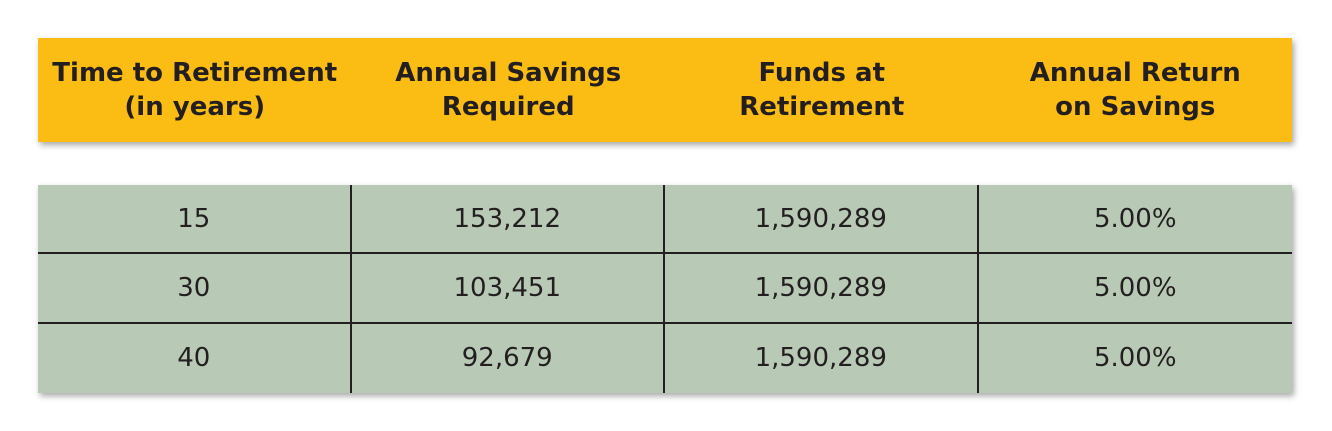 The height and width of the screenshot is (431, 1332). What do you see at coordinates (1135, 90) in the screenshot?
I see `header-annual-return-on-savings: Annual Return on Savings` at bounding box center [1135, 90].